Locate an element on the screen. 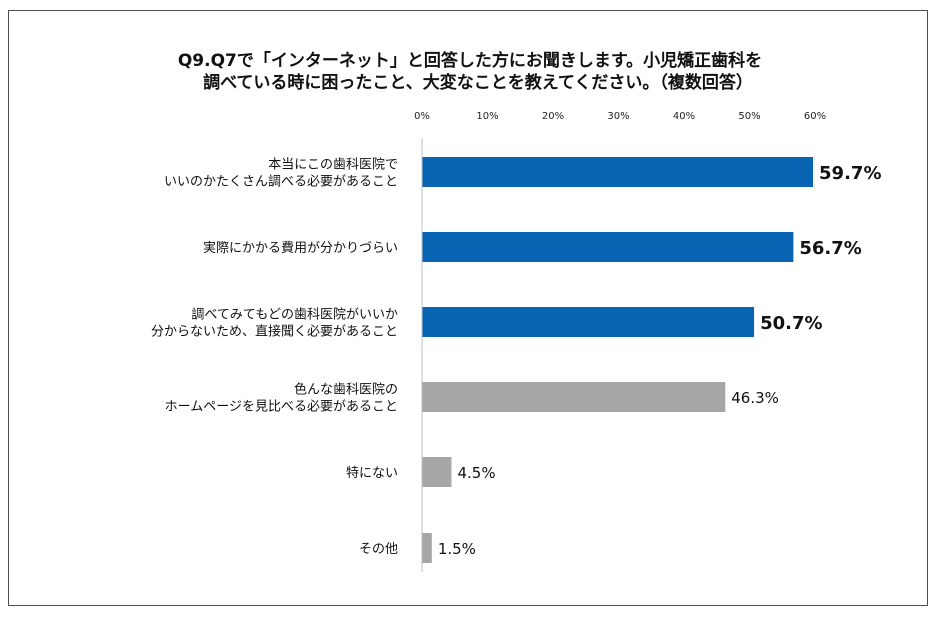  chart-title-line: Q9.Q7で「インターネット」と回答した方にお聞きします。小児矯正歯科を is located at coordinates (470, 60).